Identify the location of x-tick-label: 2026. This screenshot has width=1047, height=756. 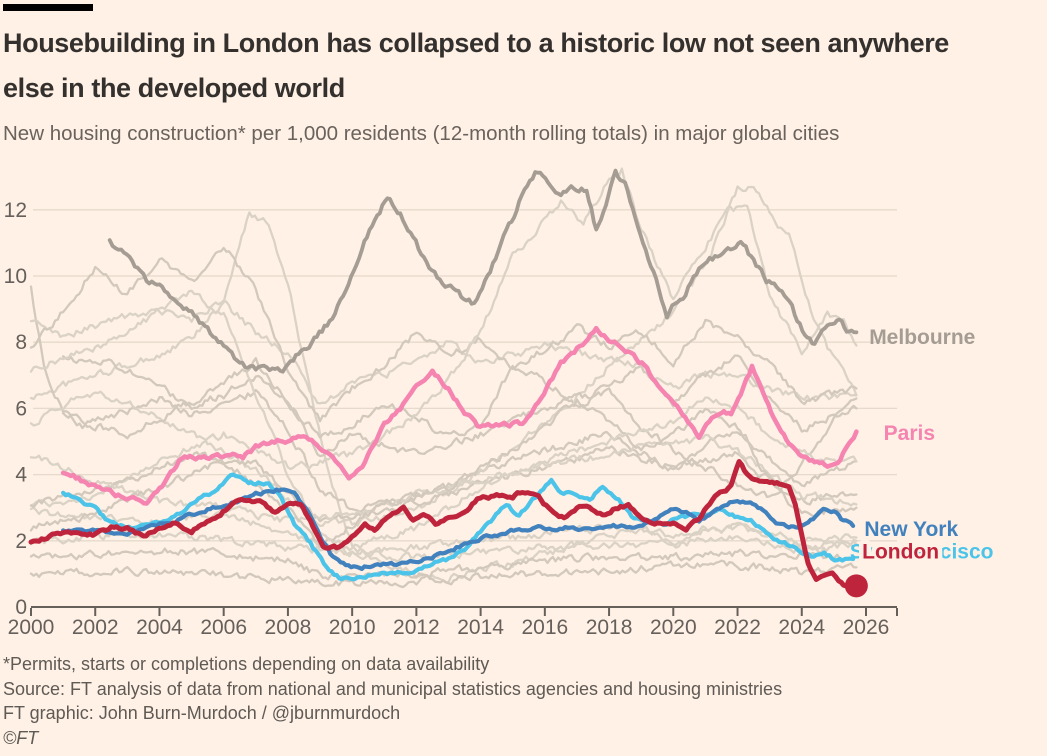
(866, 627).